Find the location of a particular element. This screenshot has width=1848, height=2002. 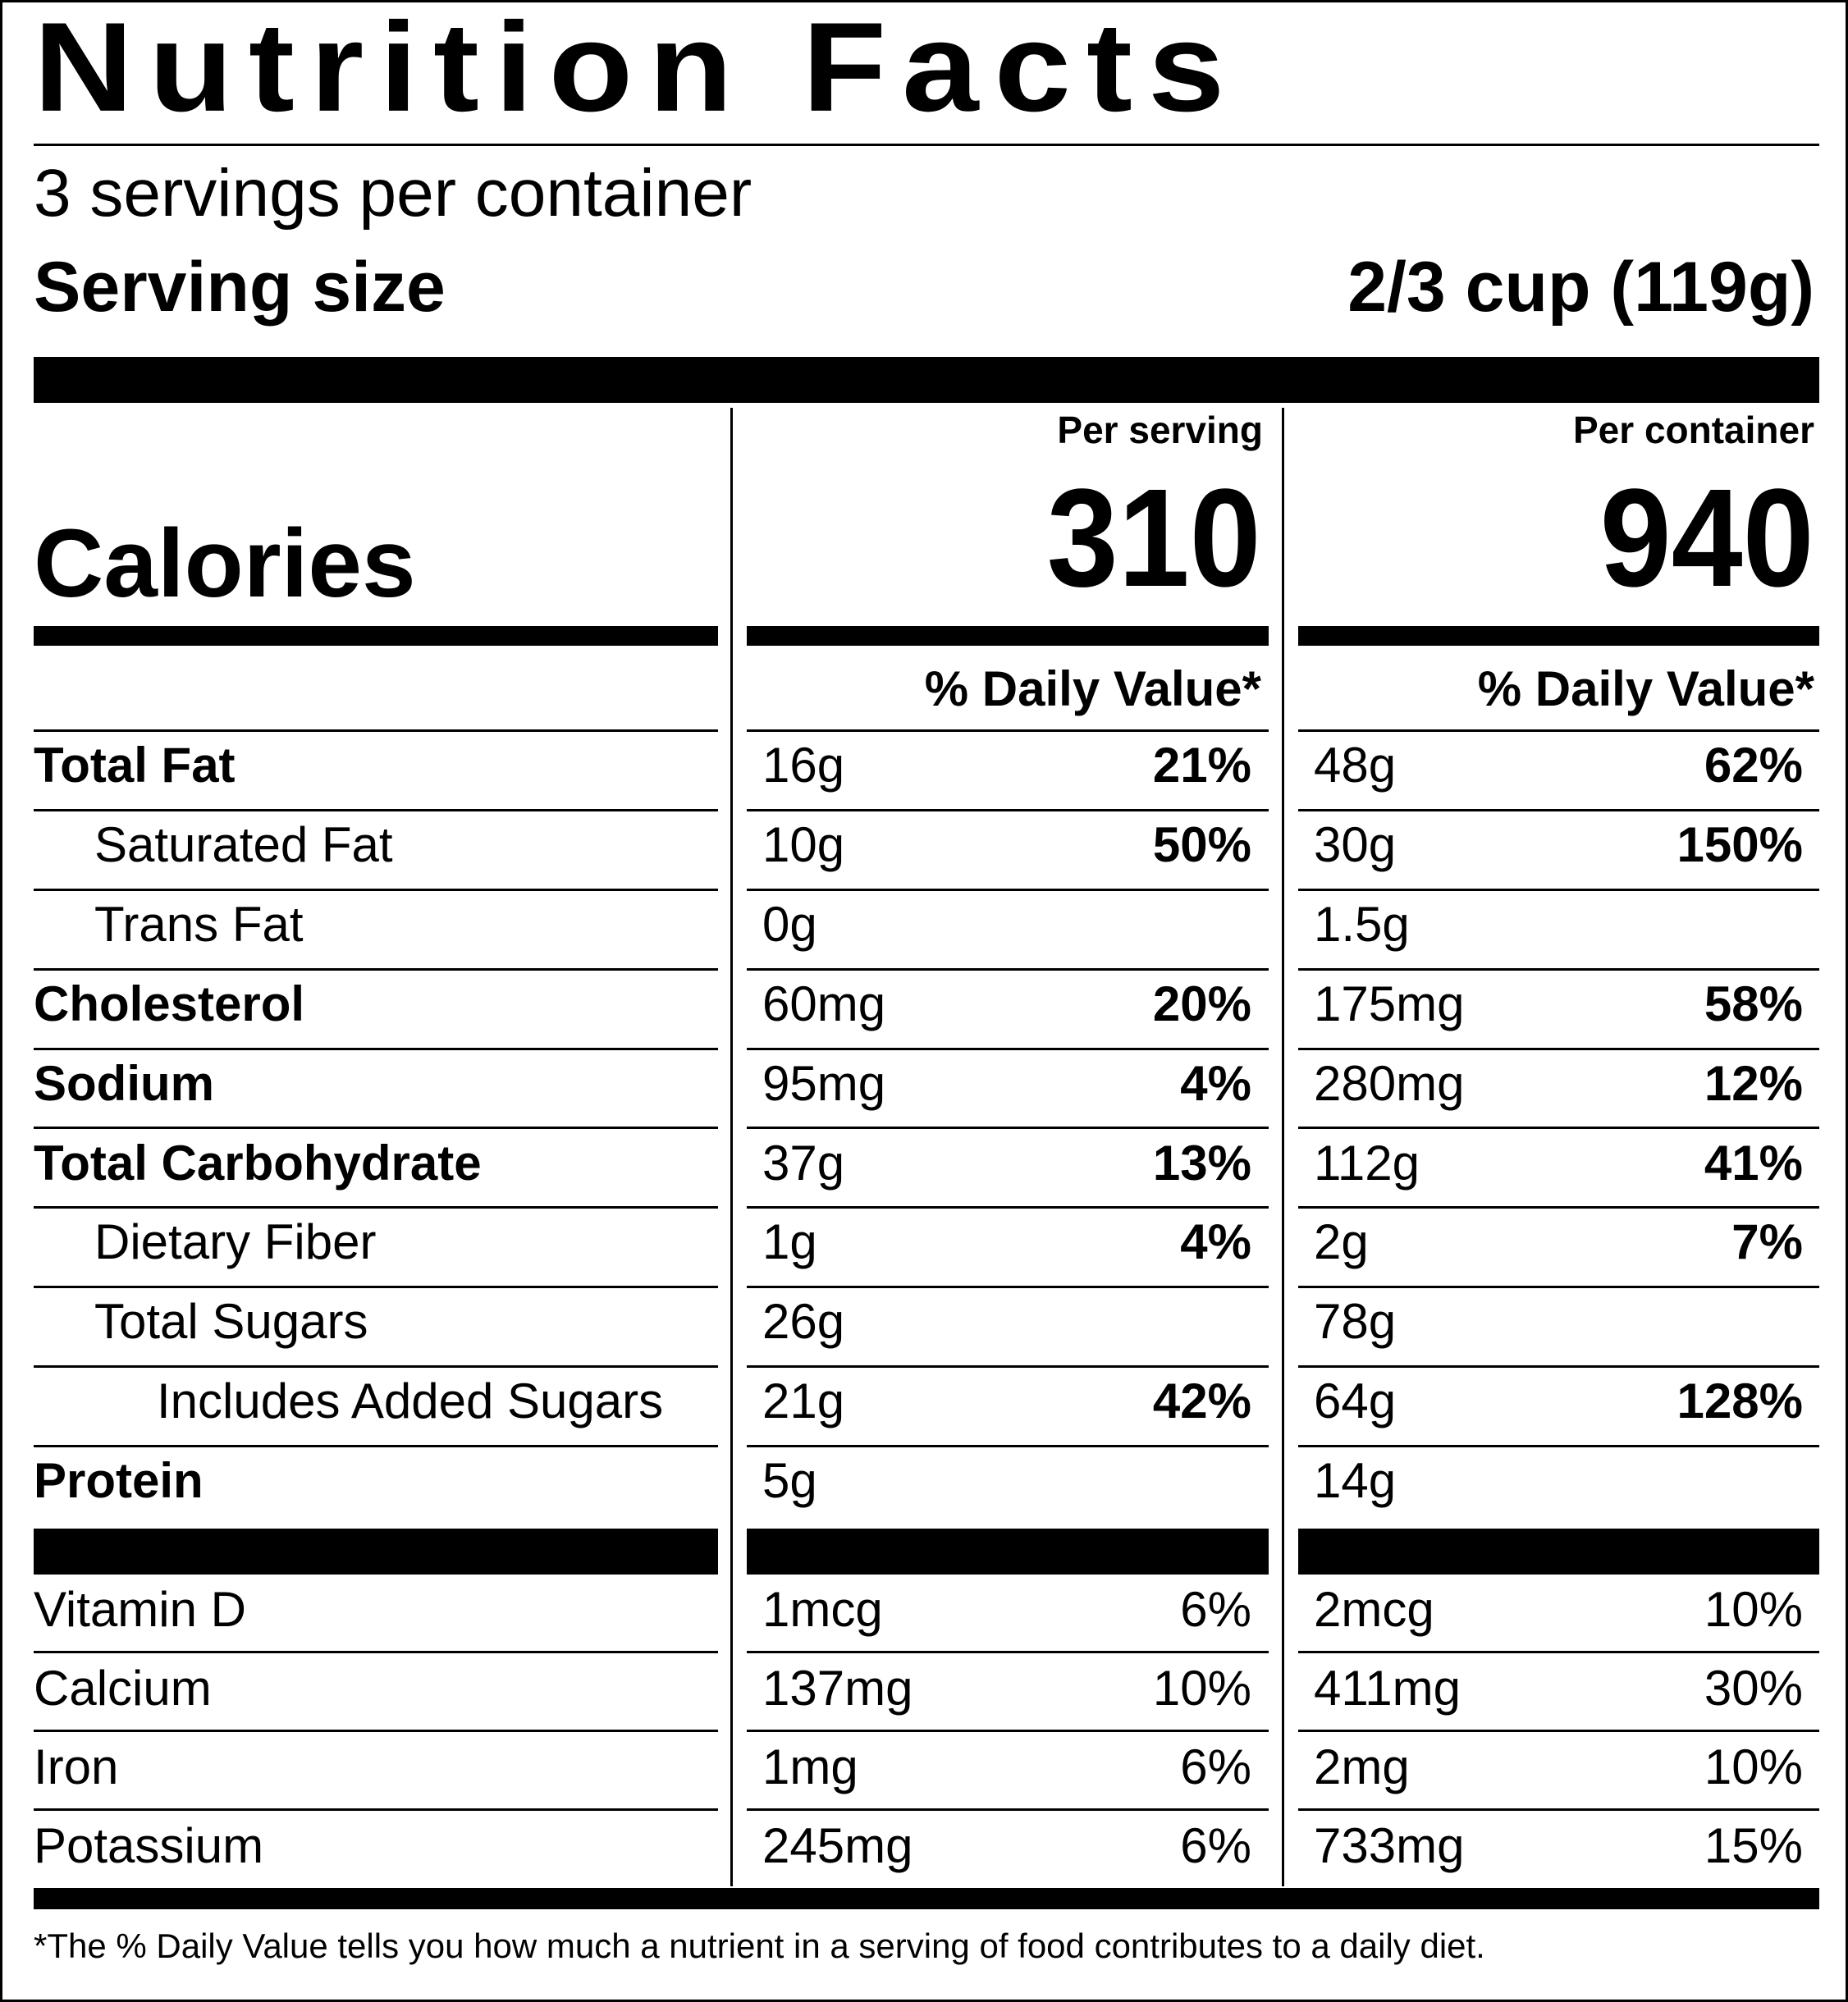

container-amount: 2mcg is located at coordinates (1374, 1609).